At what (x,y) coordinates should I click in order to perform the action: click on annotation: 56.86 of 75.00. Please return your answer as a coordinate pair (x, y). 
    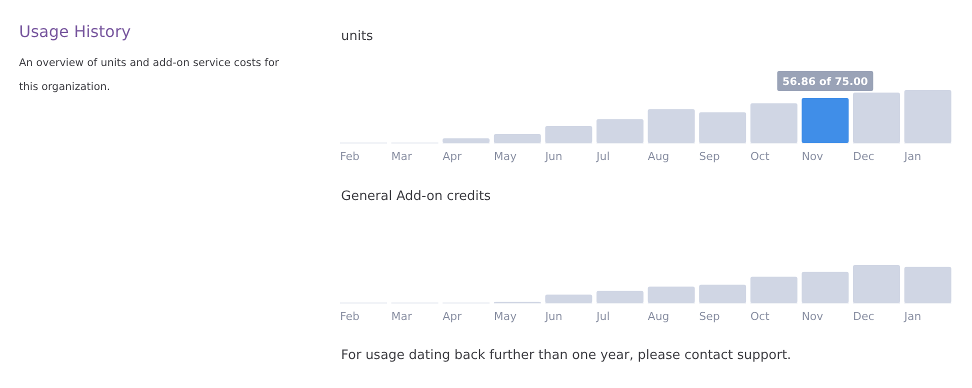
    Looking at the image, I should click on (825, 82).